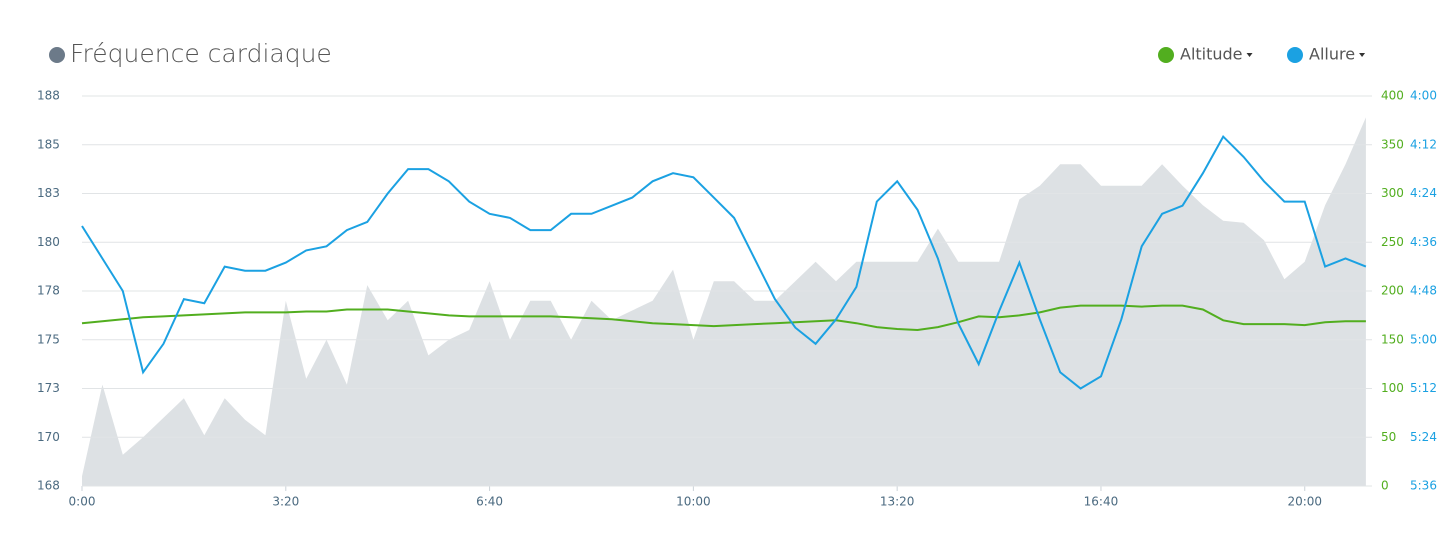  I want to click on y-tick-label: 178, so click(48, 291).